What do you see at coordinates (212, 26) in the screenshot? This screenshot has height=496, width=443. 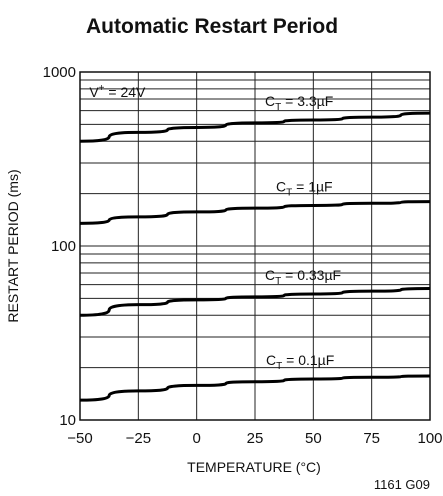 I see `chart-title: Automatic Restart Period` at bounding box center [212, 26].